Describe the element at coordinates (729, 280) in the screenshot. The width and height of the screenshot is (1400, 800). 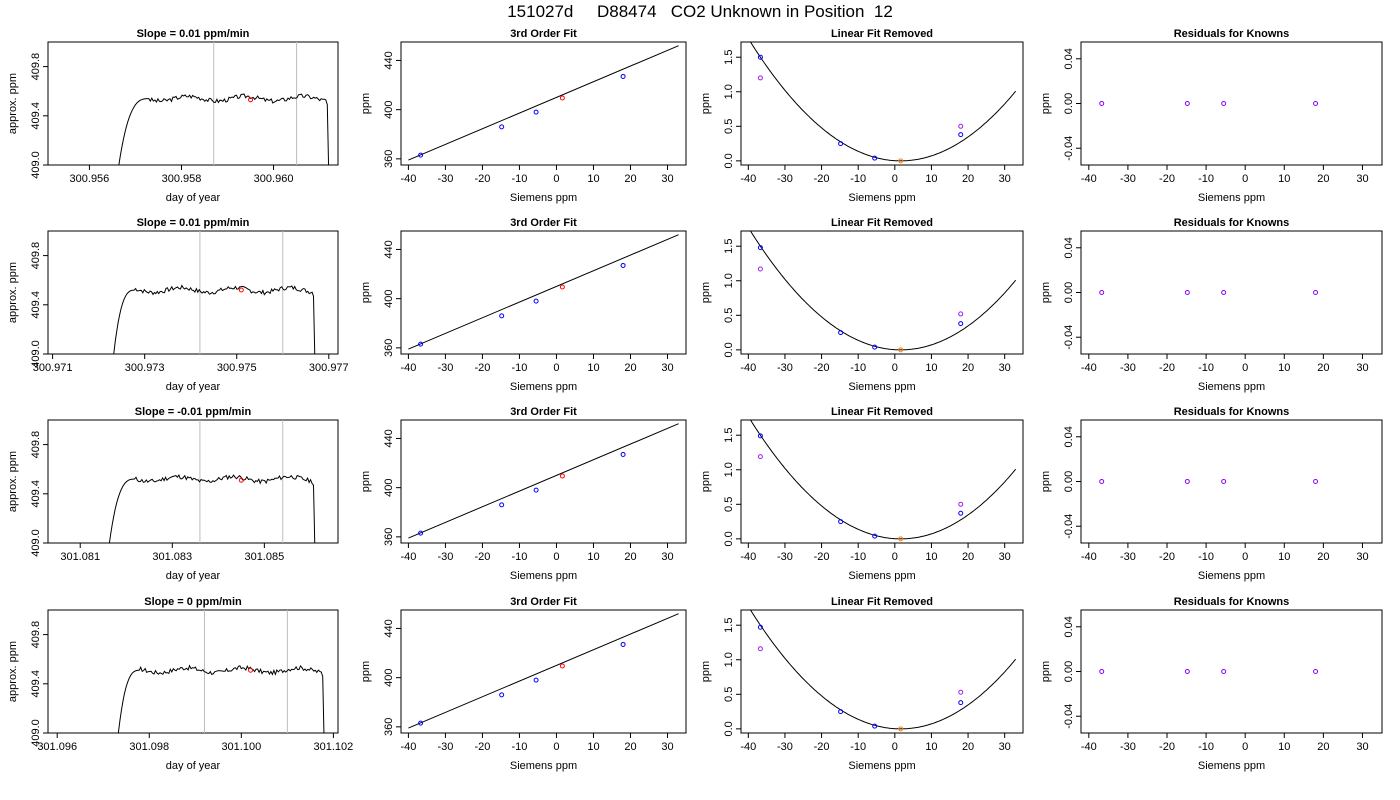
I see `y-tick-label: 1.0` at that location.